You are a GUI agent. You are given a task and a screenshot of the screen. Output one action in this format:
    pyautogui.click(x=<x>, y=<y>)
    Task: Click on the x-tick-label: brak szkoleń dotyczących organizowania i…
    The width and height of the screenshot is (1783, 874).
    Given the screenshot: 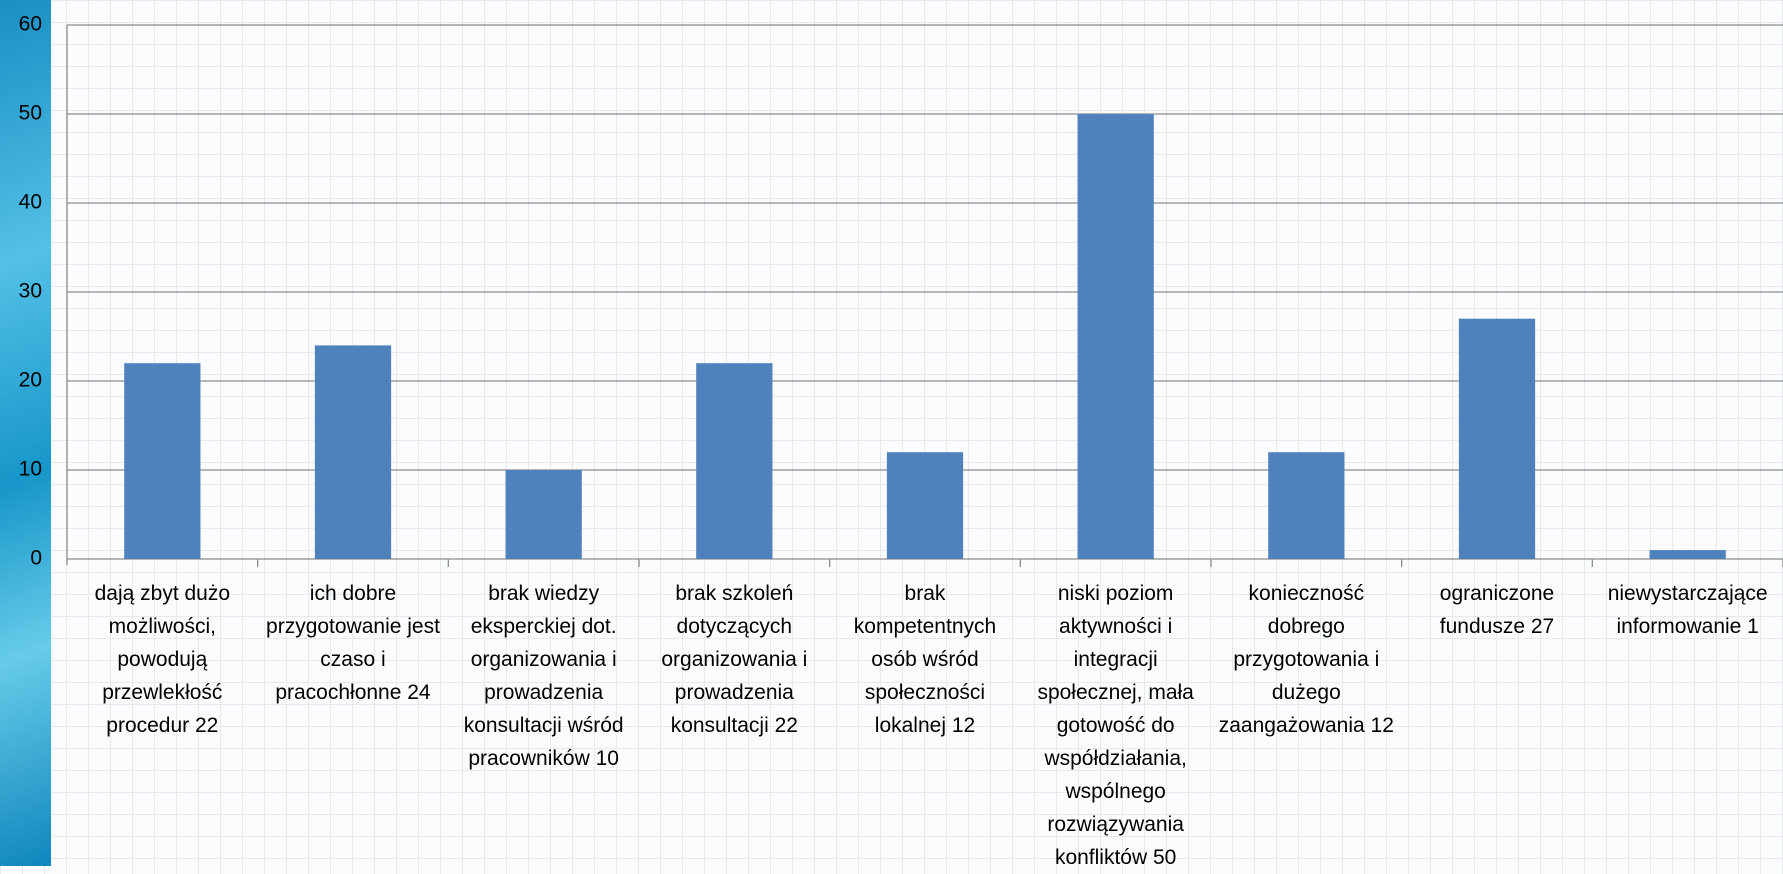 What is the action you would take?
    pyautogui.click(x=734, y=659)
    